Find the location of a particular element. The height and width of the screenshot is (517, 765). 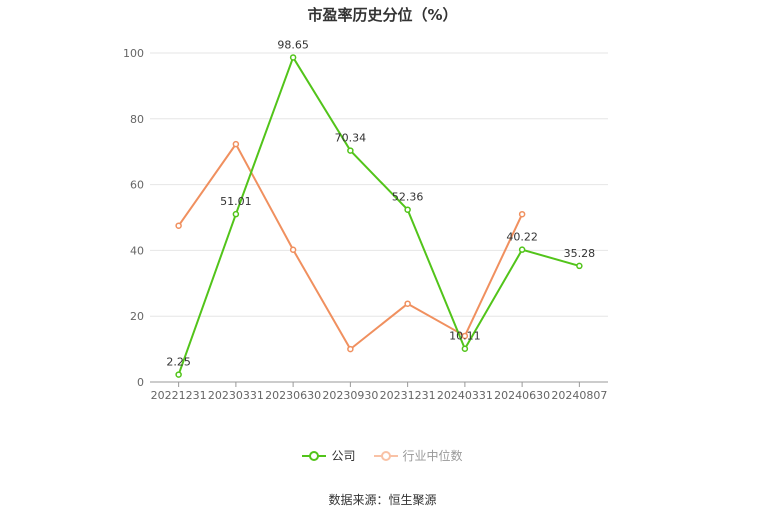

y-tick-label: 40 is located at coordinates (137, 250).